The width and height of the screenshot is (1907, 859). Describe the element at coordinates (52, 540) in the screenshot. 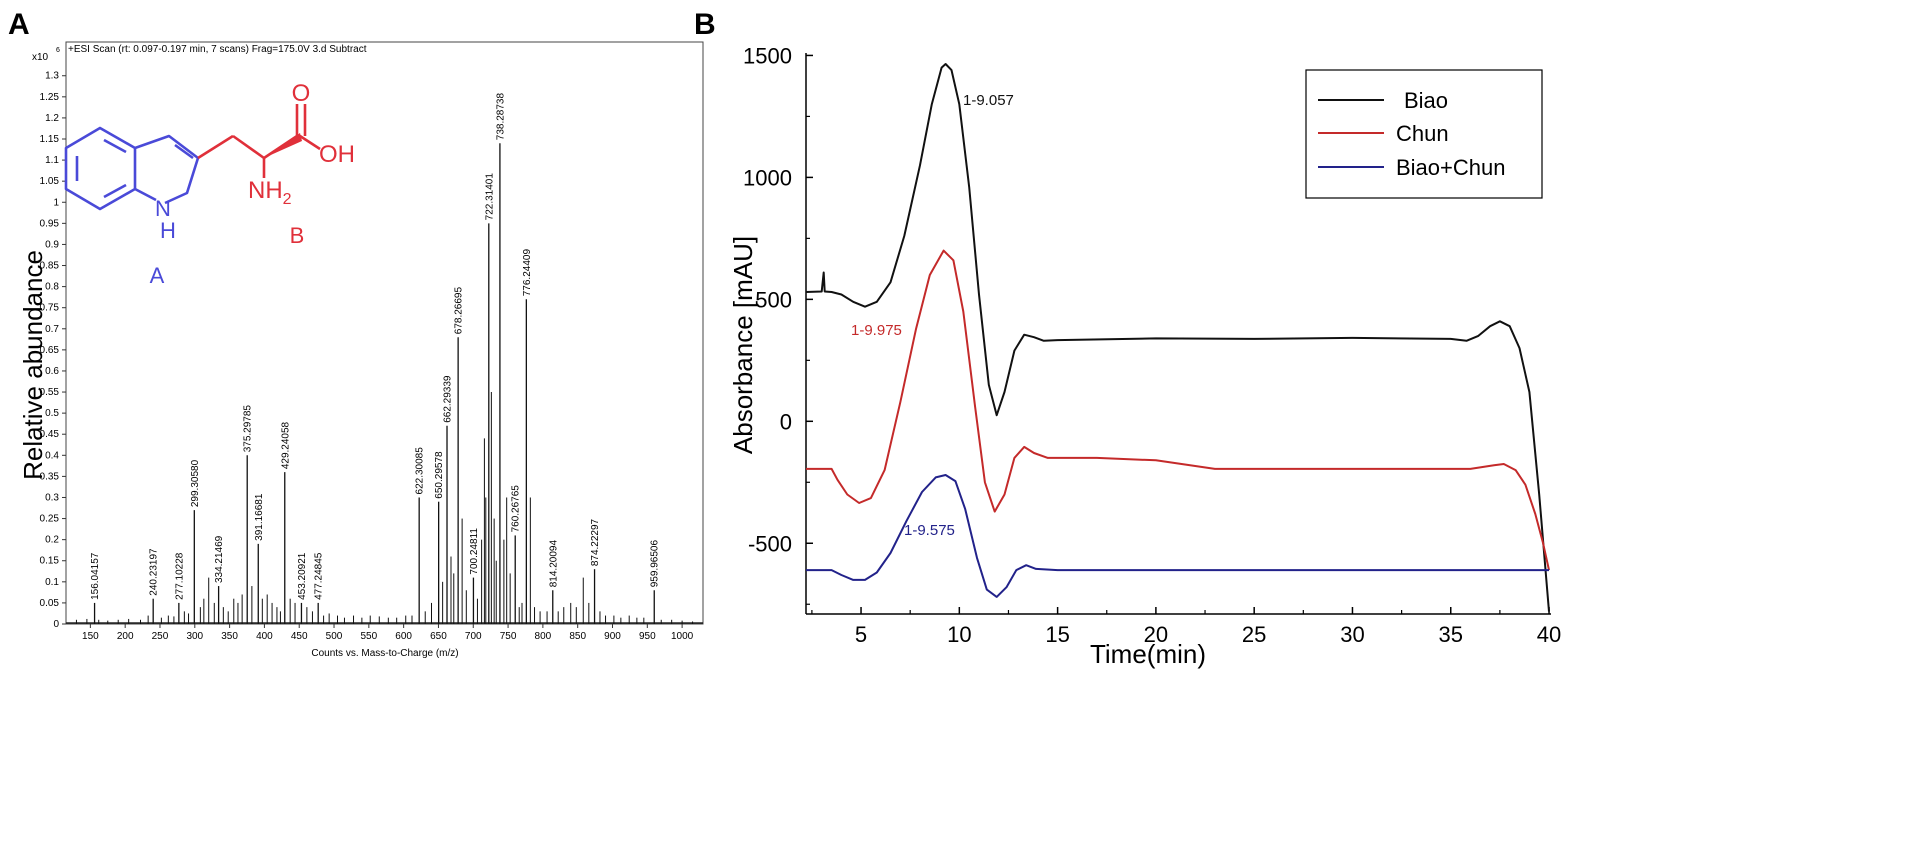

I see `spectrum-y-tick-label: 0.2` at that location.